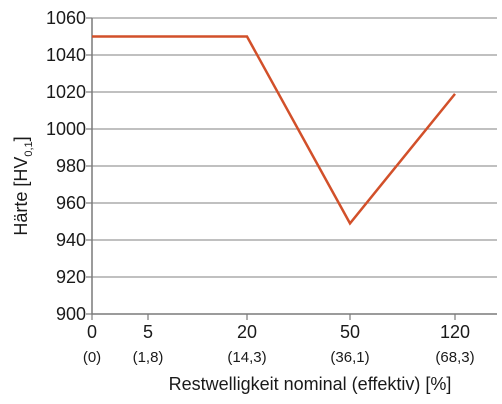  I want to click on x-tick-label: 50, so click(350, 332).